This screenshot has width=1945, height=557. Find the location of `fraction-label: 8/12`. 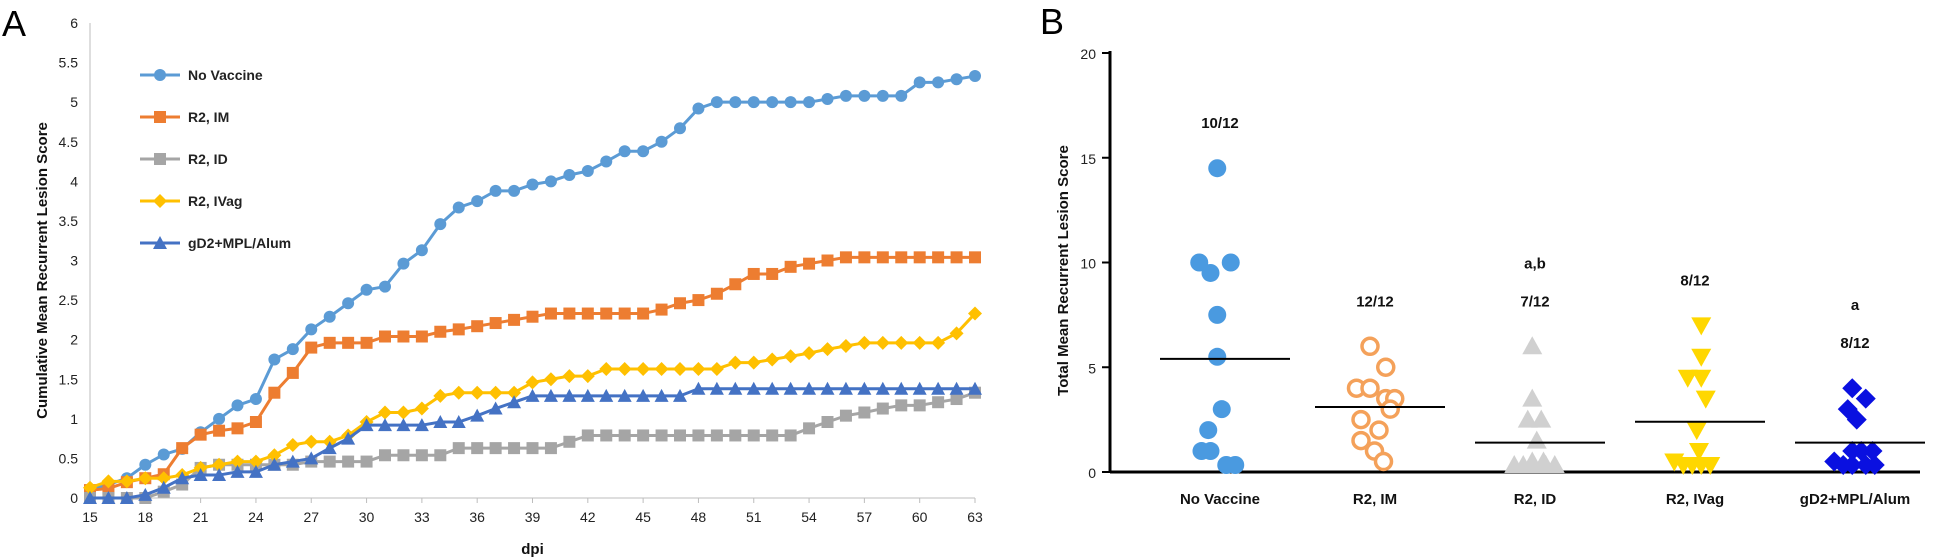

fraction-label: 8/12 is located at coordinates (1854, 343).